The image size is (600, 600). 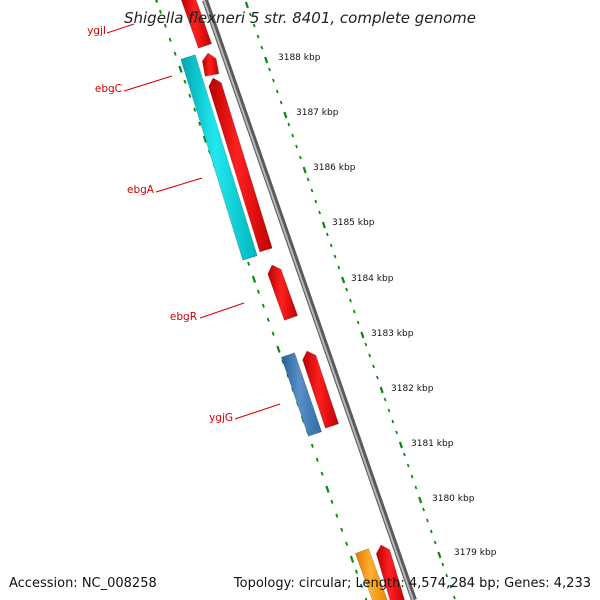 I want to click on kbp-tick-label: 3179 kbp, so click(x=475, y=553).